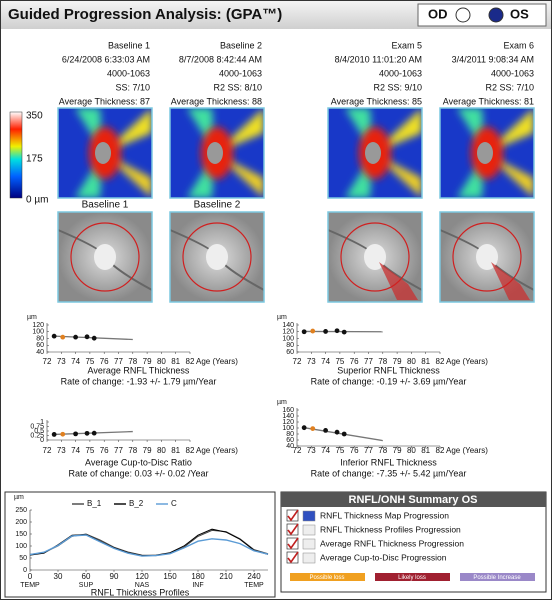 Image resolution: width=552 pixels, height=600 pixels. Describe the element at coordinates (94, 503) in the screenshot. I see `legend-label: B_1` at that location.